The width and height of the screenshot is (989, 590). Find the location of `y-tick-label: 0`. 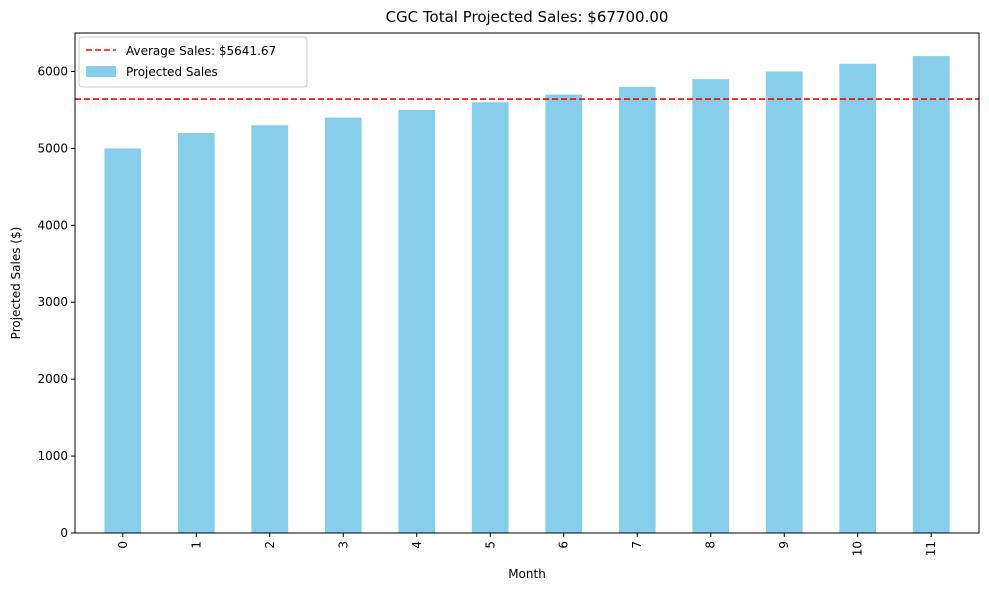

y-tick-label: 0 is located at coordinates (64, 533).